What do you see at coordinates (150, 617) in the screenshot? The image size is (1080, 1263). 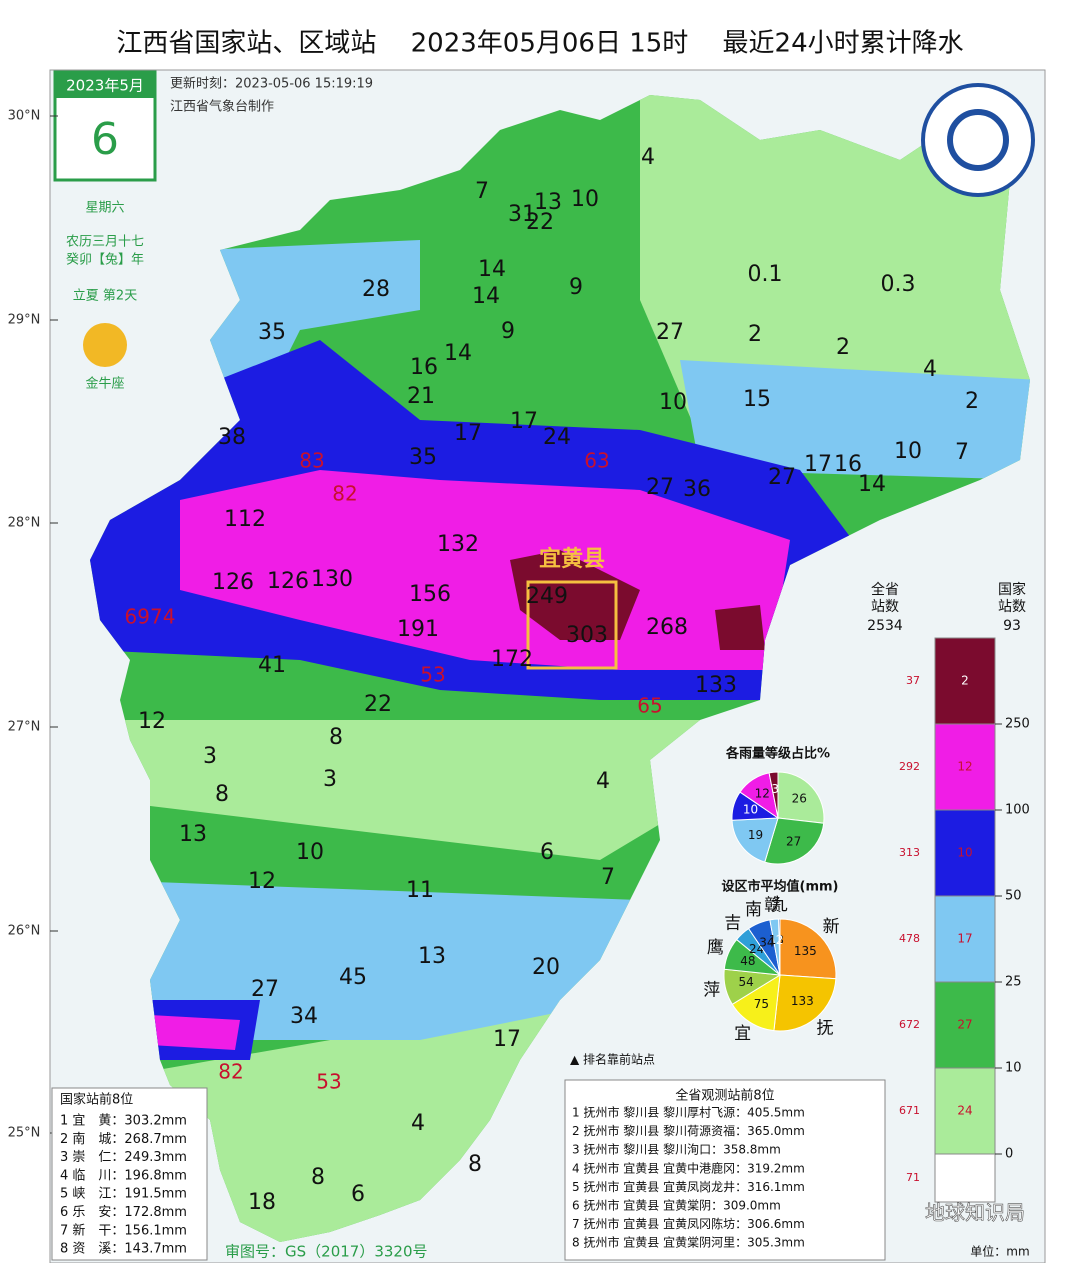 I see `station-value-red: 6974` at bounding box center [150, 617].